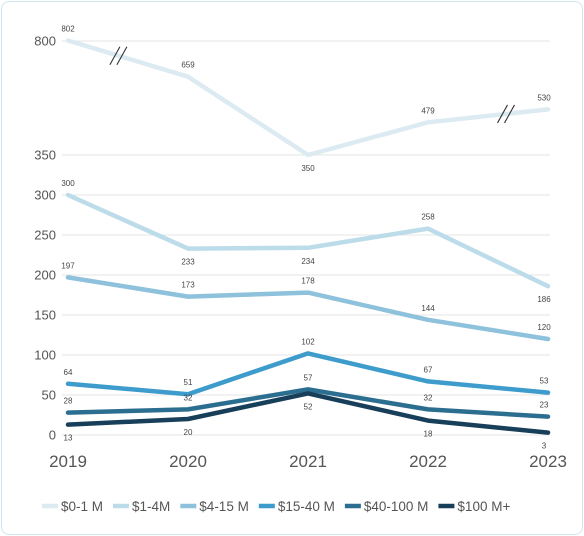  What do you see at coordinates (188, 65) in the screenshot?
I see `data-label: 659` at bounding box center [188, 65].